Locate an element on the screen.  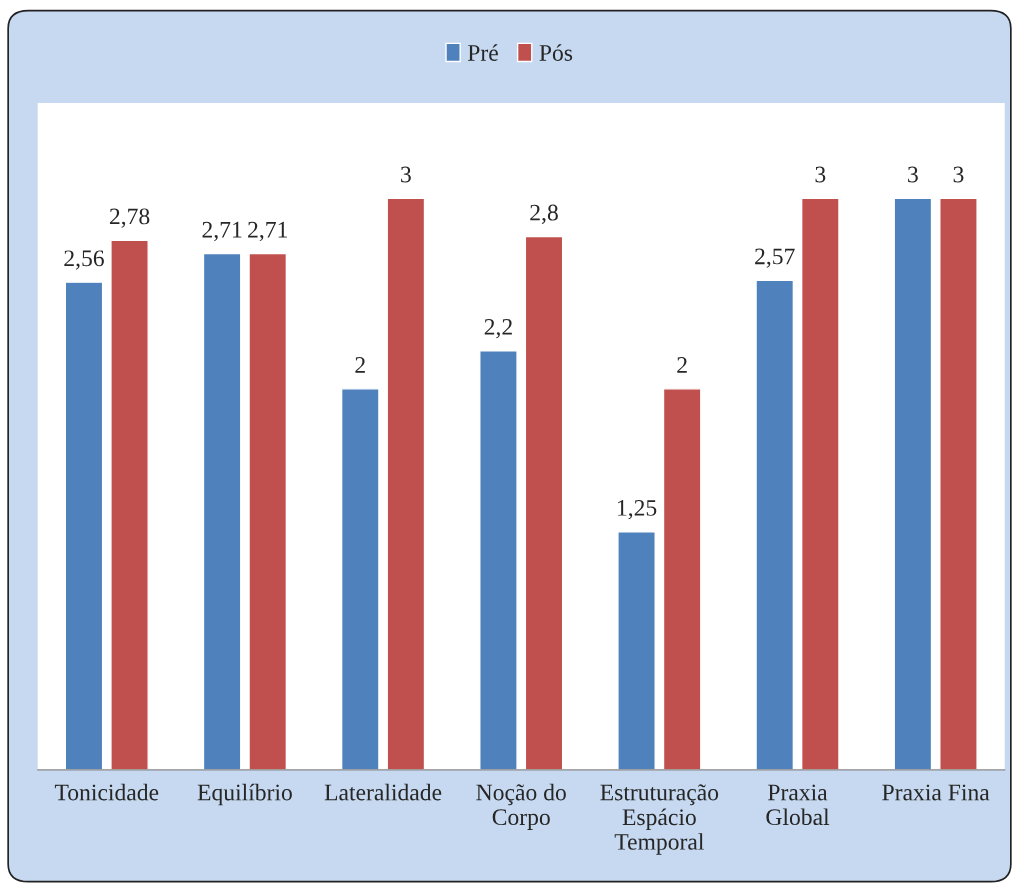
legend-label: Pós is located at coordinates (556, 52).